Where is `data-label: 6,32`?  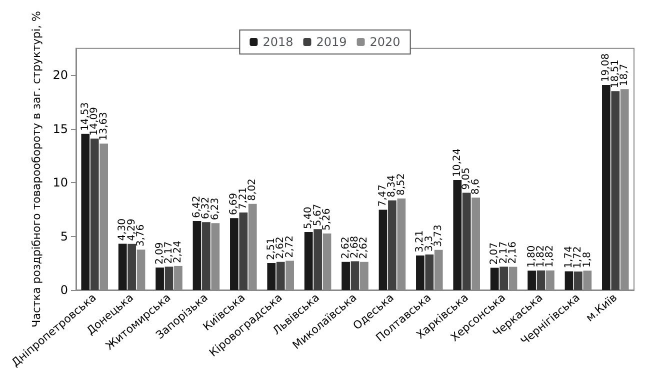
data-label: 6,32 is located at coordinates (206, 208).